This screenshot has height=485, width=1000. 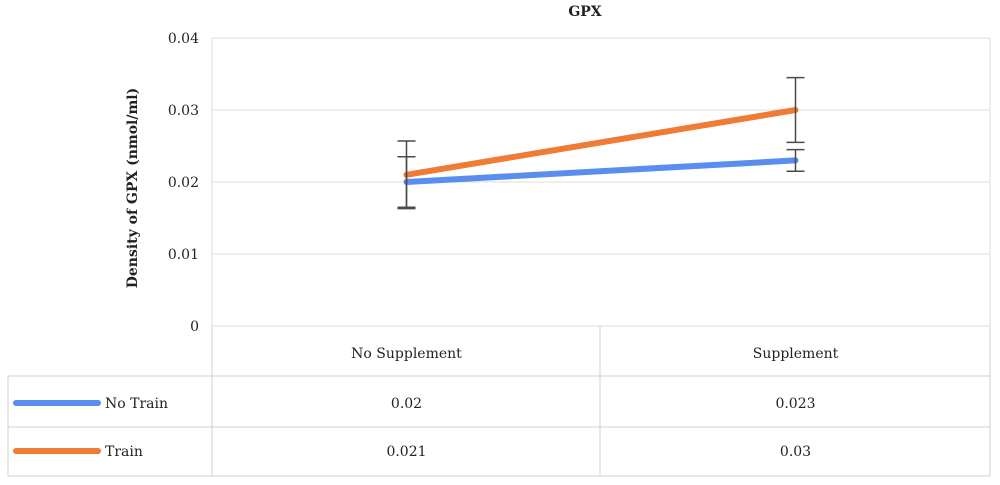 I want to click on y-tick-label: 0.04, so click(x=183, y=39).